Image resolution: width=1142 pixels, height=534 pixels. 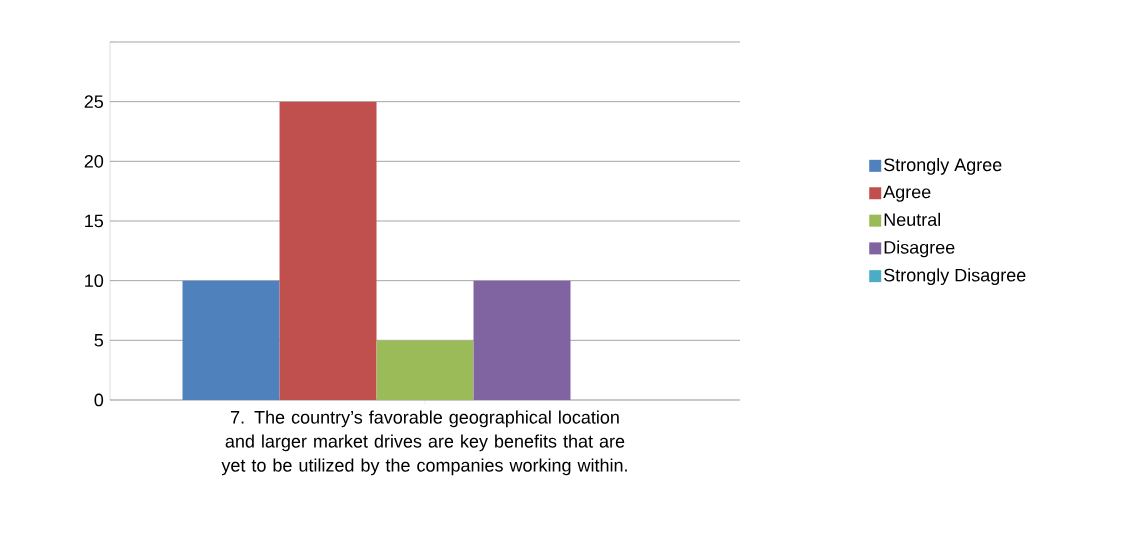 What do you see at coordinates (94, 102) in the screenshot?
I see `y-tick-label: 25` at bounding box center [94, 102].